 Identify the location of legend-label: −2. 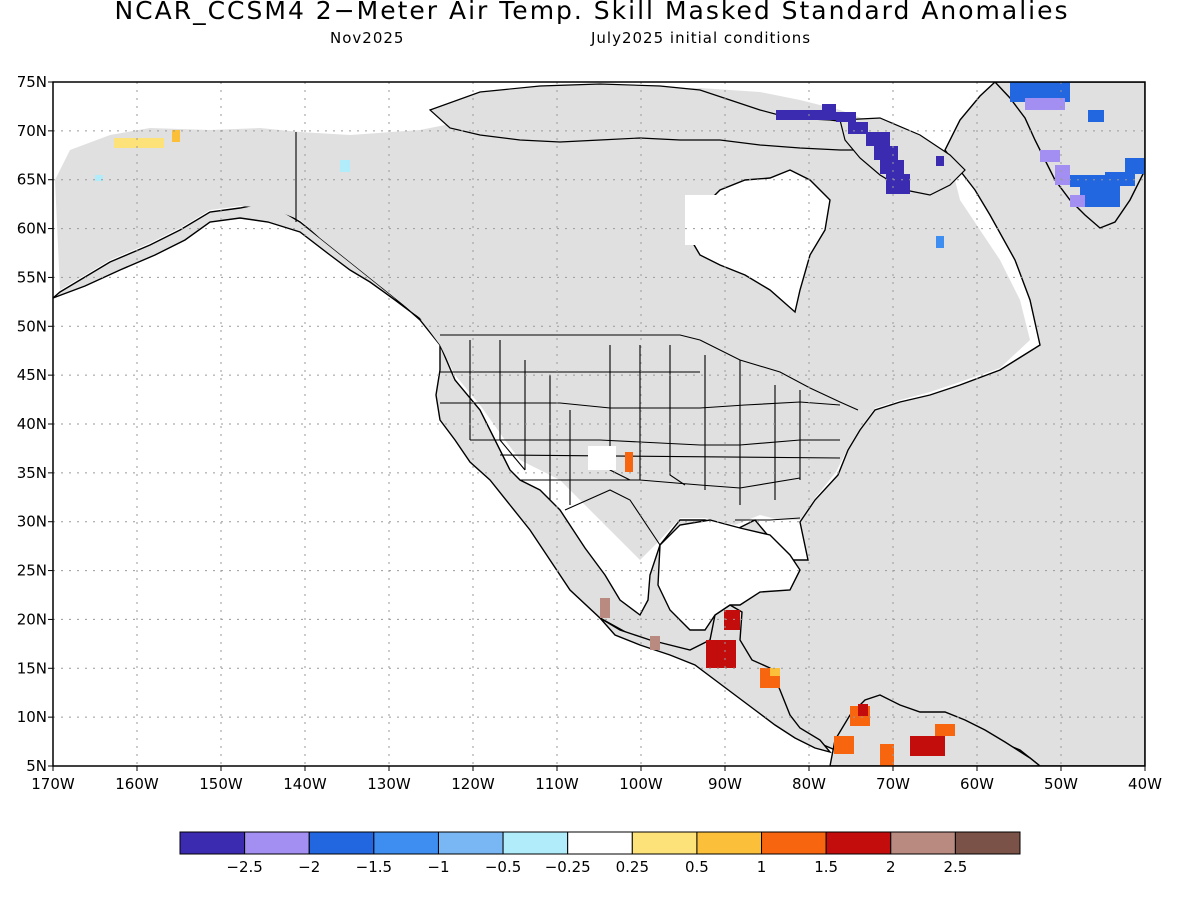
(309, 867).